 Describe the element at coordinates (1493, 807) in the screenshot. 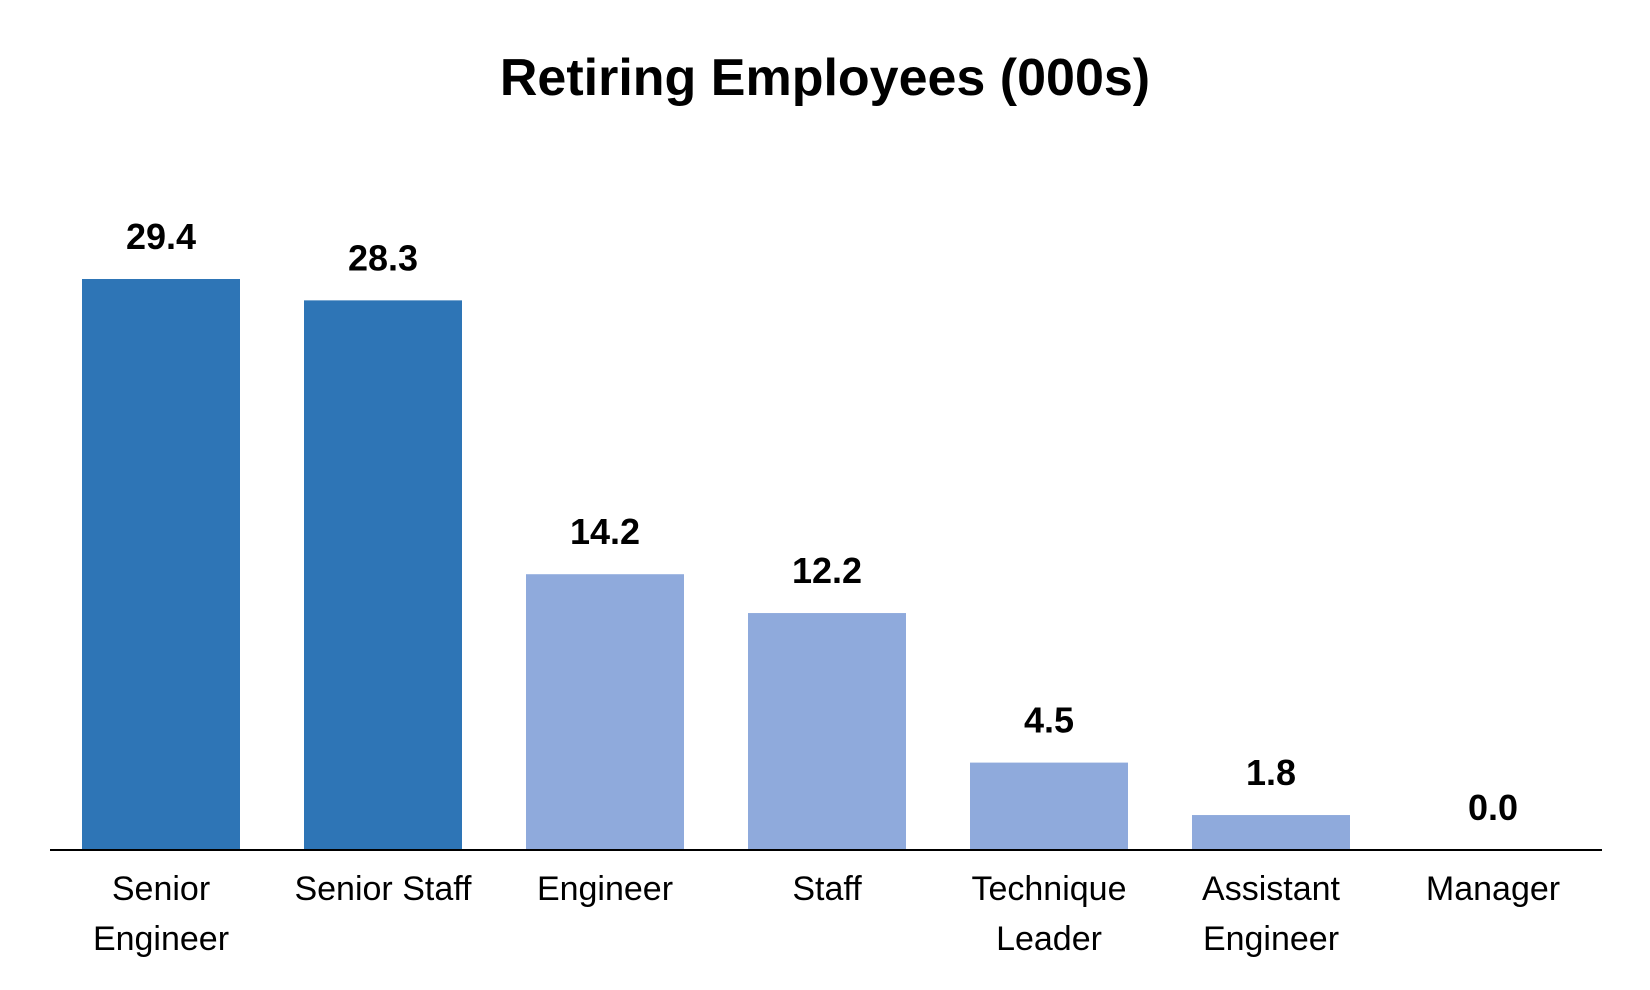

I see `bar-value-label: 0.0` at that location.